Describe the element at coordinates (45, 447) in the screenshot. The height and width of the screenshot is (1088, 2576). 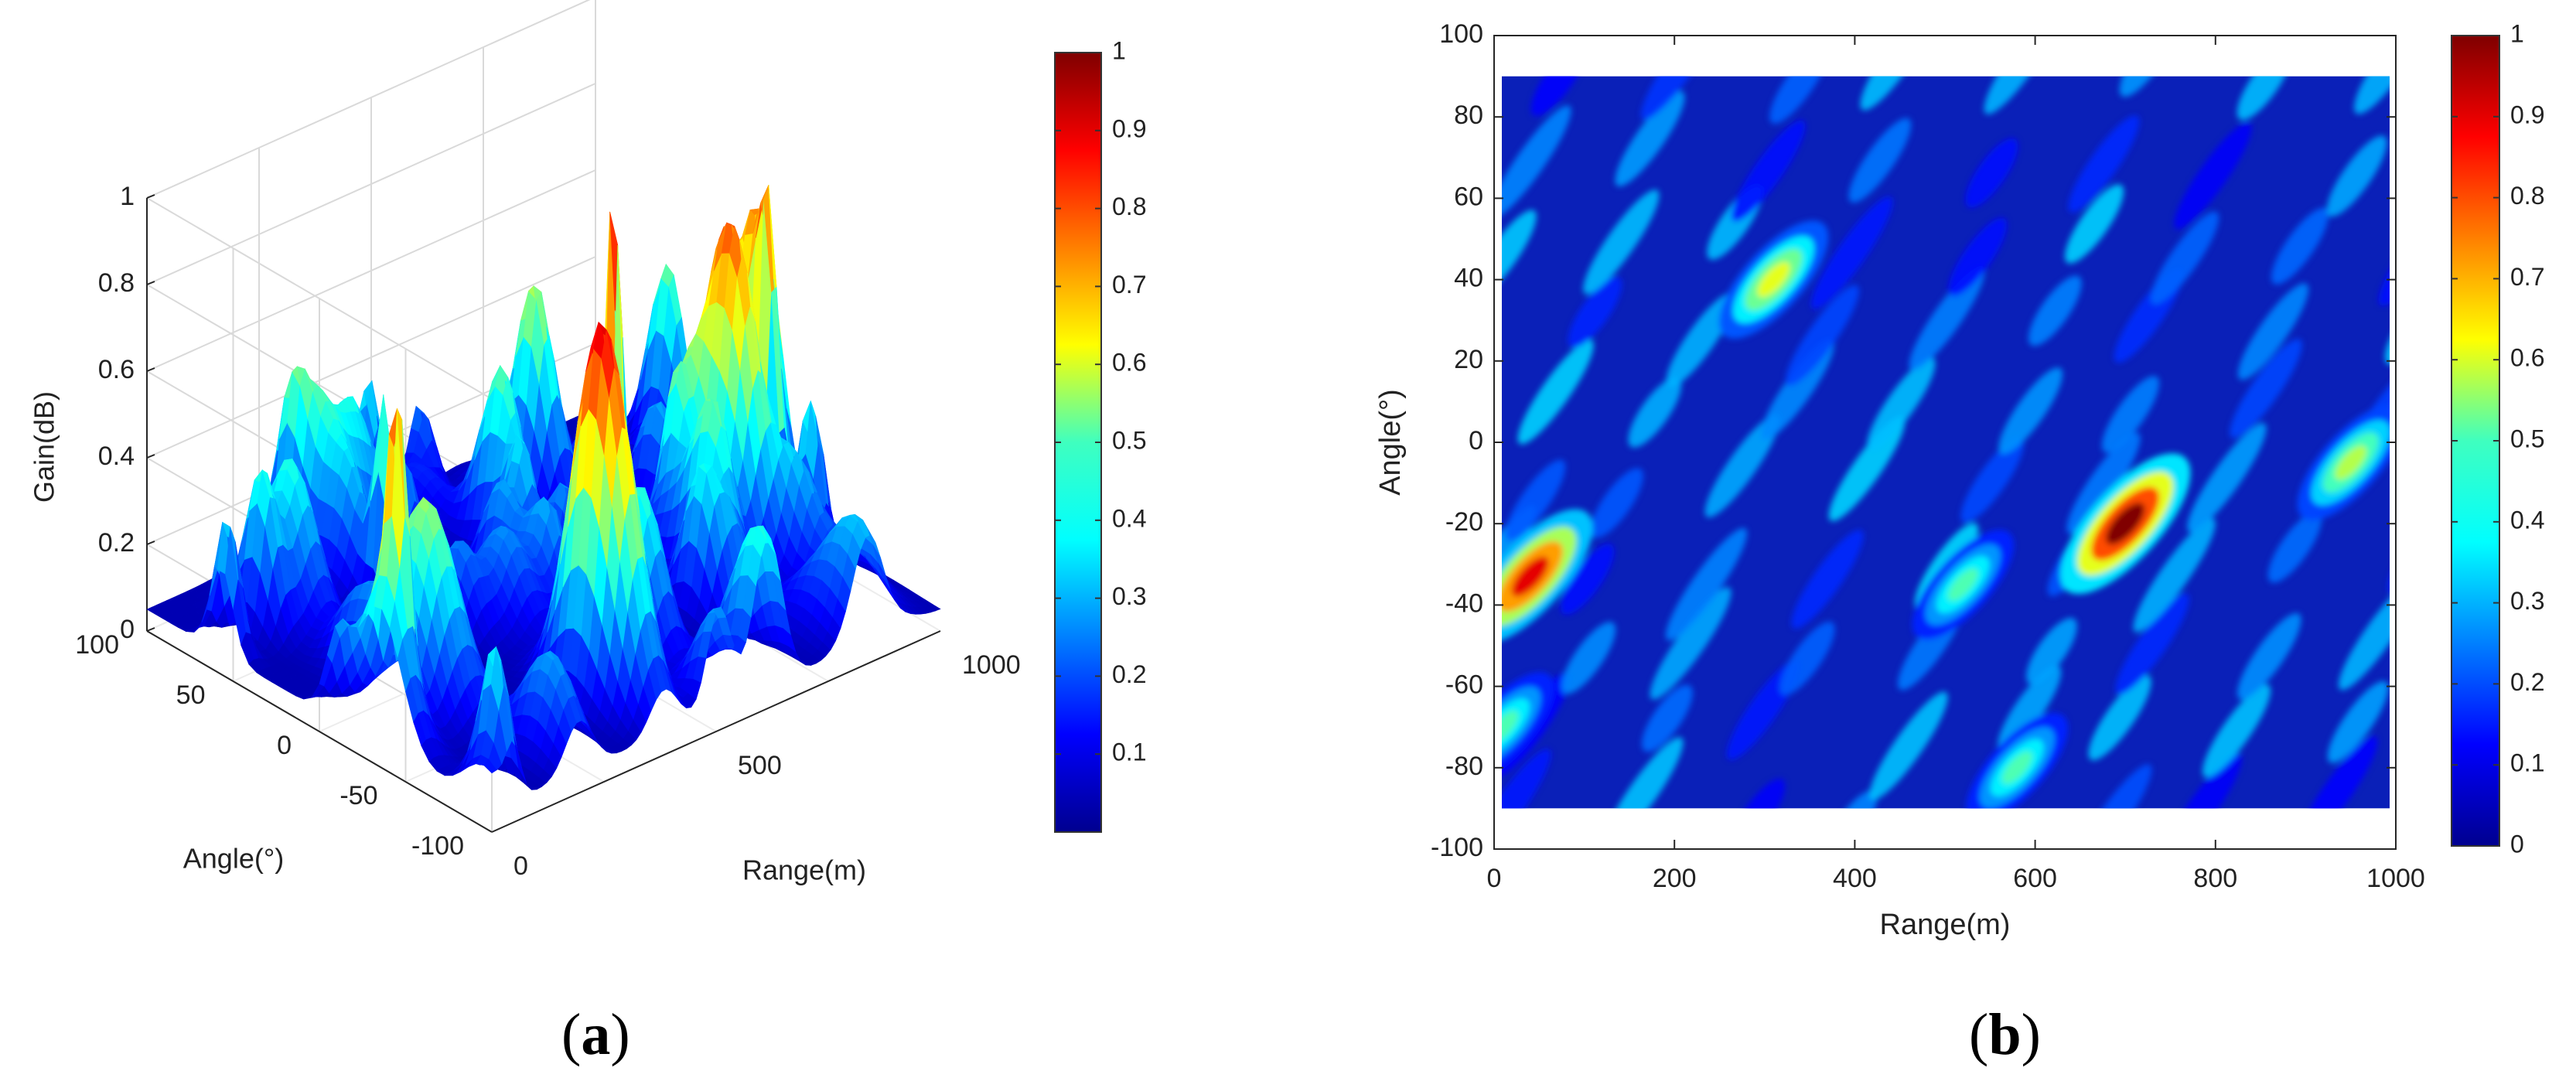
I see `z-axis-label: Gain(dB)` at that location.